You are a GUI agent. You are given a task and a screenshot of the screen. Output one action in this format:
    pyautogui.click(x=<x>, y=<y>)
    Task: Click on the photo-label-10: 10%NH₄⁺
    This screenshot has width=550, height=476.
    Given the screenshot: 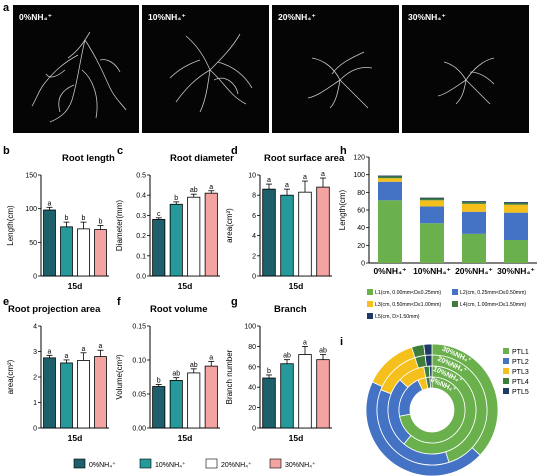 What is the action you would take?
    pyautogui.click(x=167, y=17)
    